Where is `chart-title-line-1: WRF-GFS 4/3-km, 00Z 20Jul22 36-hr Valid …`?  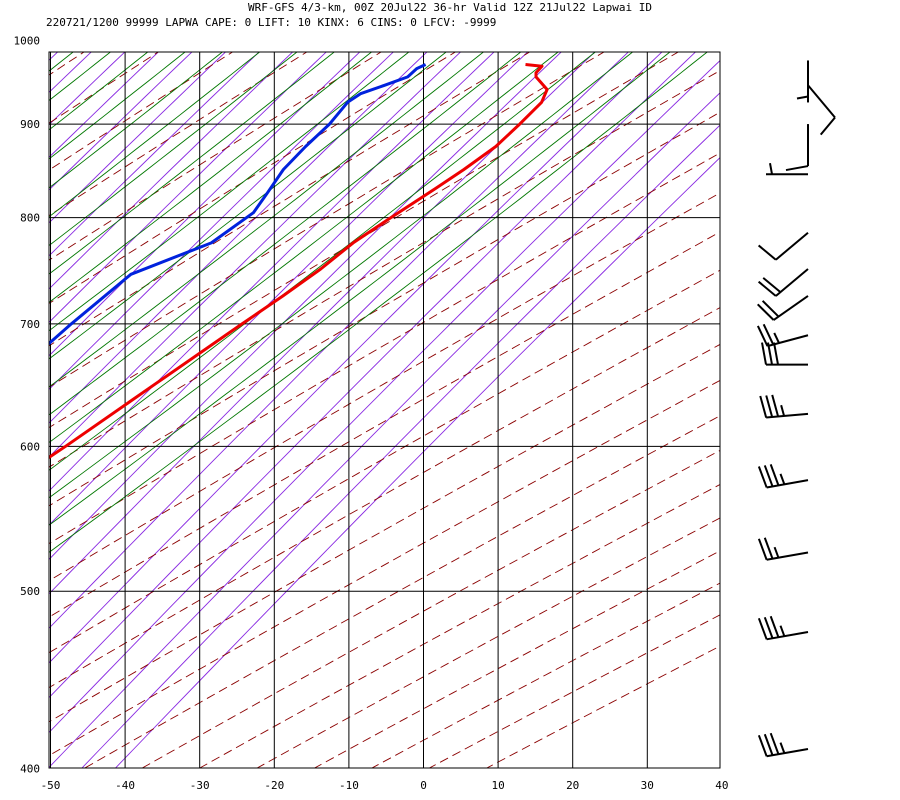
chart-title-line-1: WRF-GFS 4/3-km, 00Z 20Jul22 36-hr Valid … is located at coordinates (450, 7).